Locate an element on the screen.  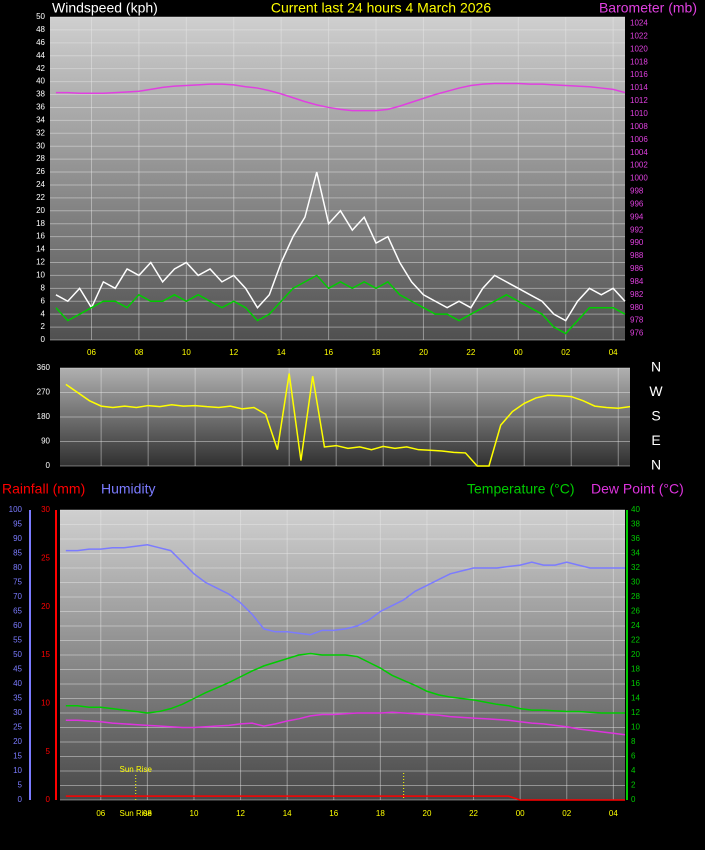
y-tick-label: 1010 is located at coordinates (639, 113).